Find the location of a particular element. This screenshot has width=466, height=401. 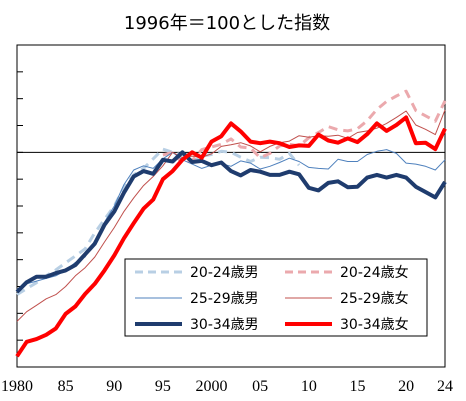

x-tick-label: 15 is located at coordinates (357, 386).